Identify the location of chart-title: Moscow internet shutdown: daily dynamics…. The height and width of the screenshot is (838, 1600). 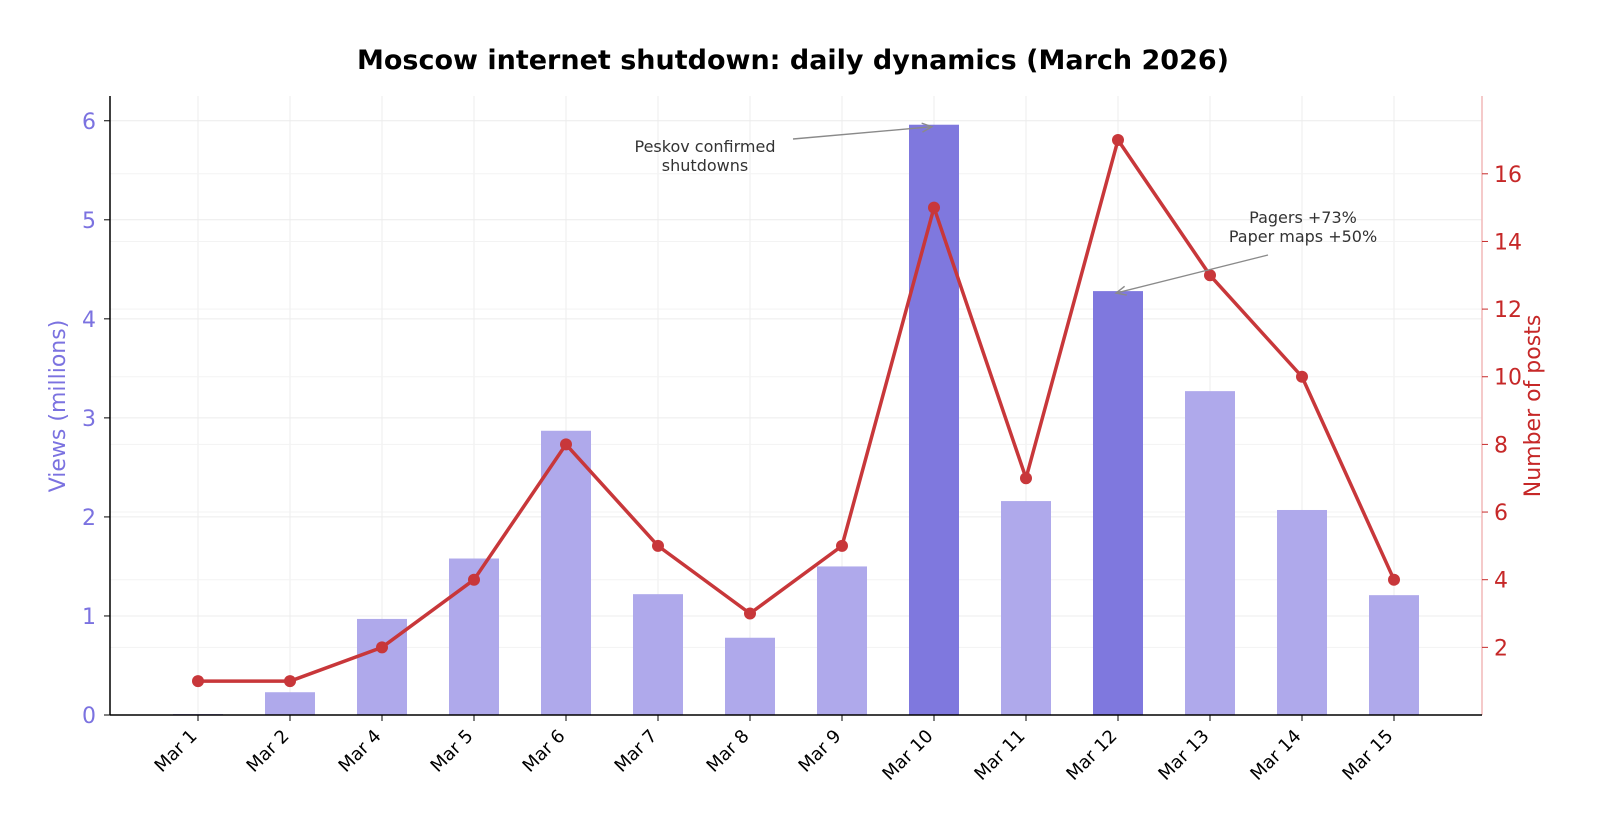
(793, 60).